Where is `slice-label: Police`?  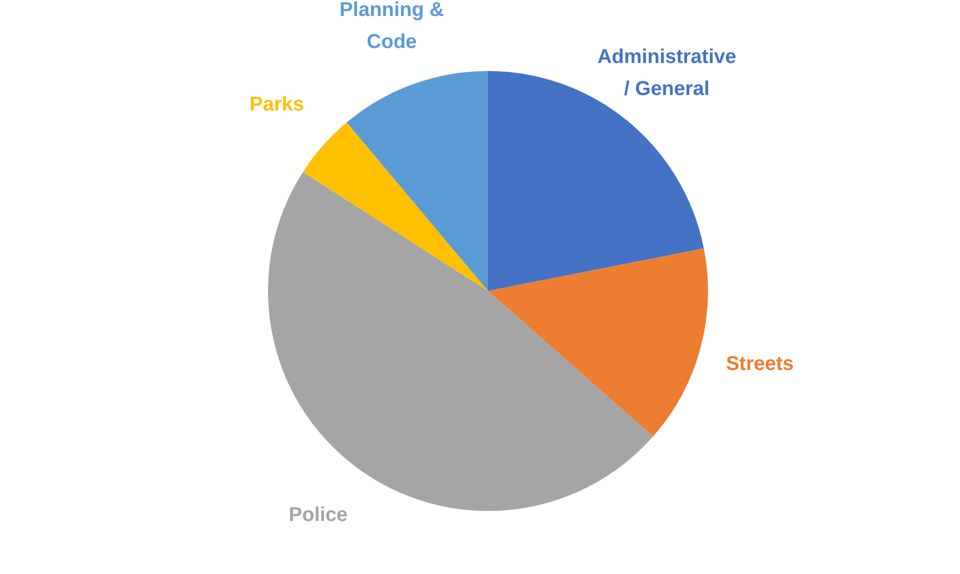
slice-label: Police is located at coordinates (318, 515).